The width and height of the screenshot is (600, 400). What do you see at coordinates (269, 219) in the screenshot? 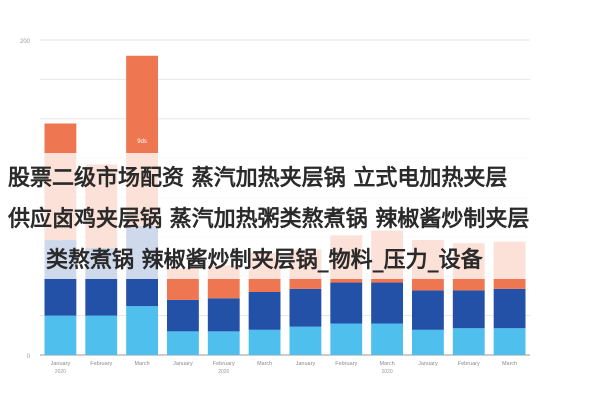
I see `title-line-2: 供应卤鸡夹层锅 蒸汽加热粥类熬煮锅 辣椒酱炒制夹层` at bounding box center [269, 219].